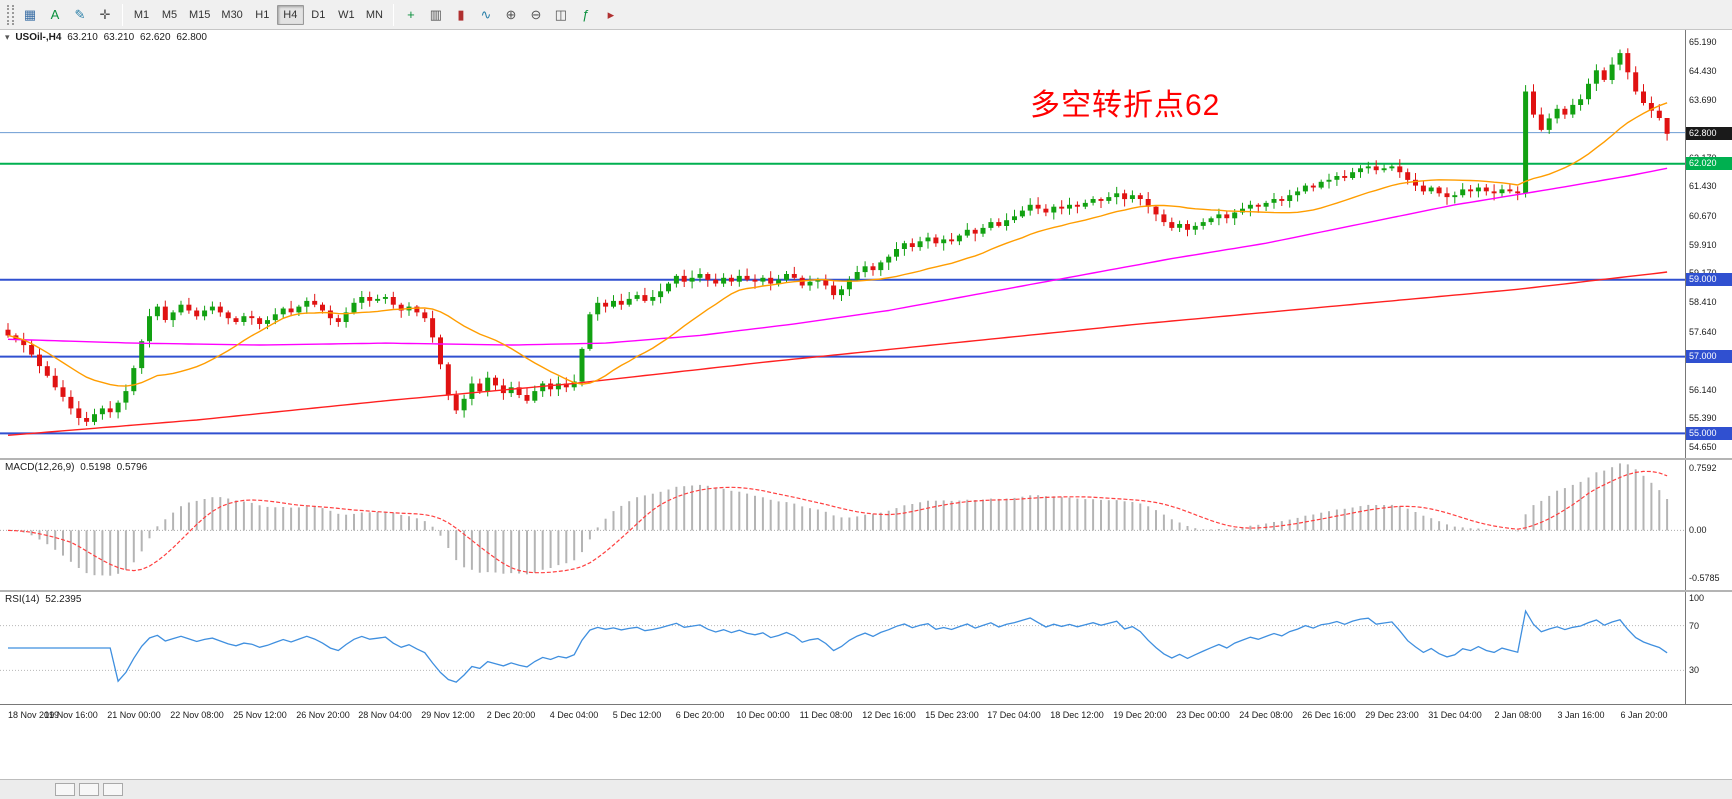 The image size is (1732, 799). I want to click on hline-price-tag: 62.020, so click(1709, 163).